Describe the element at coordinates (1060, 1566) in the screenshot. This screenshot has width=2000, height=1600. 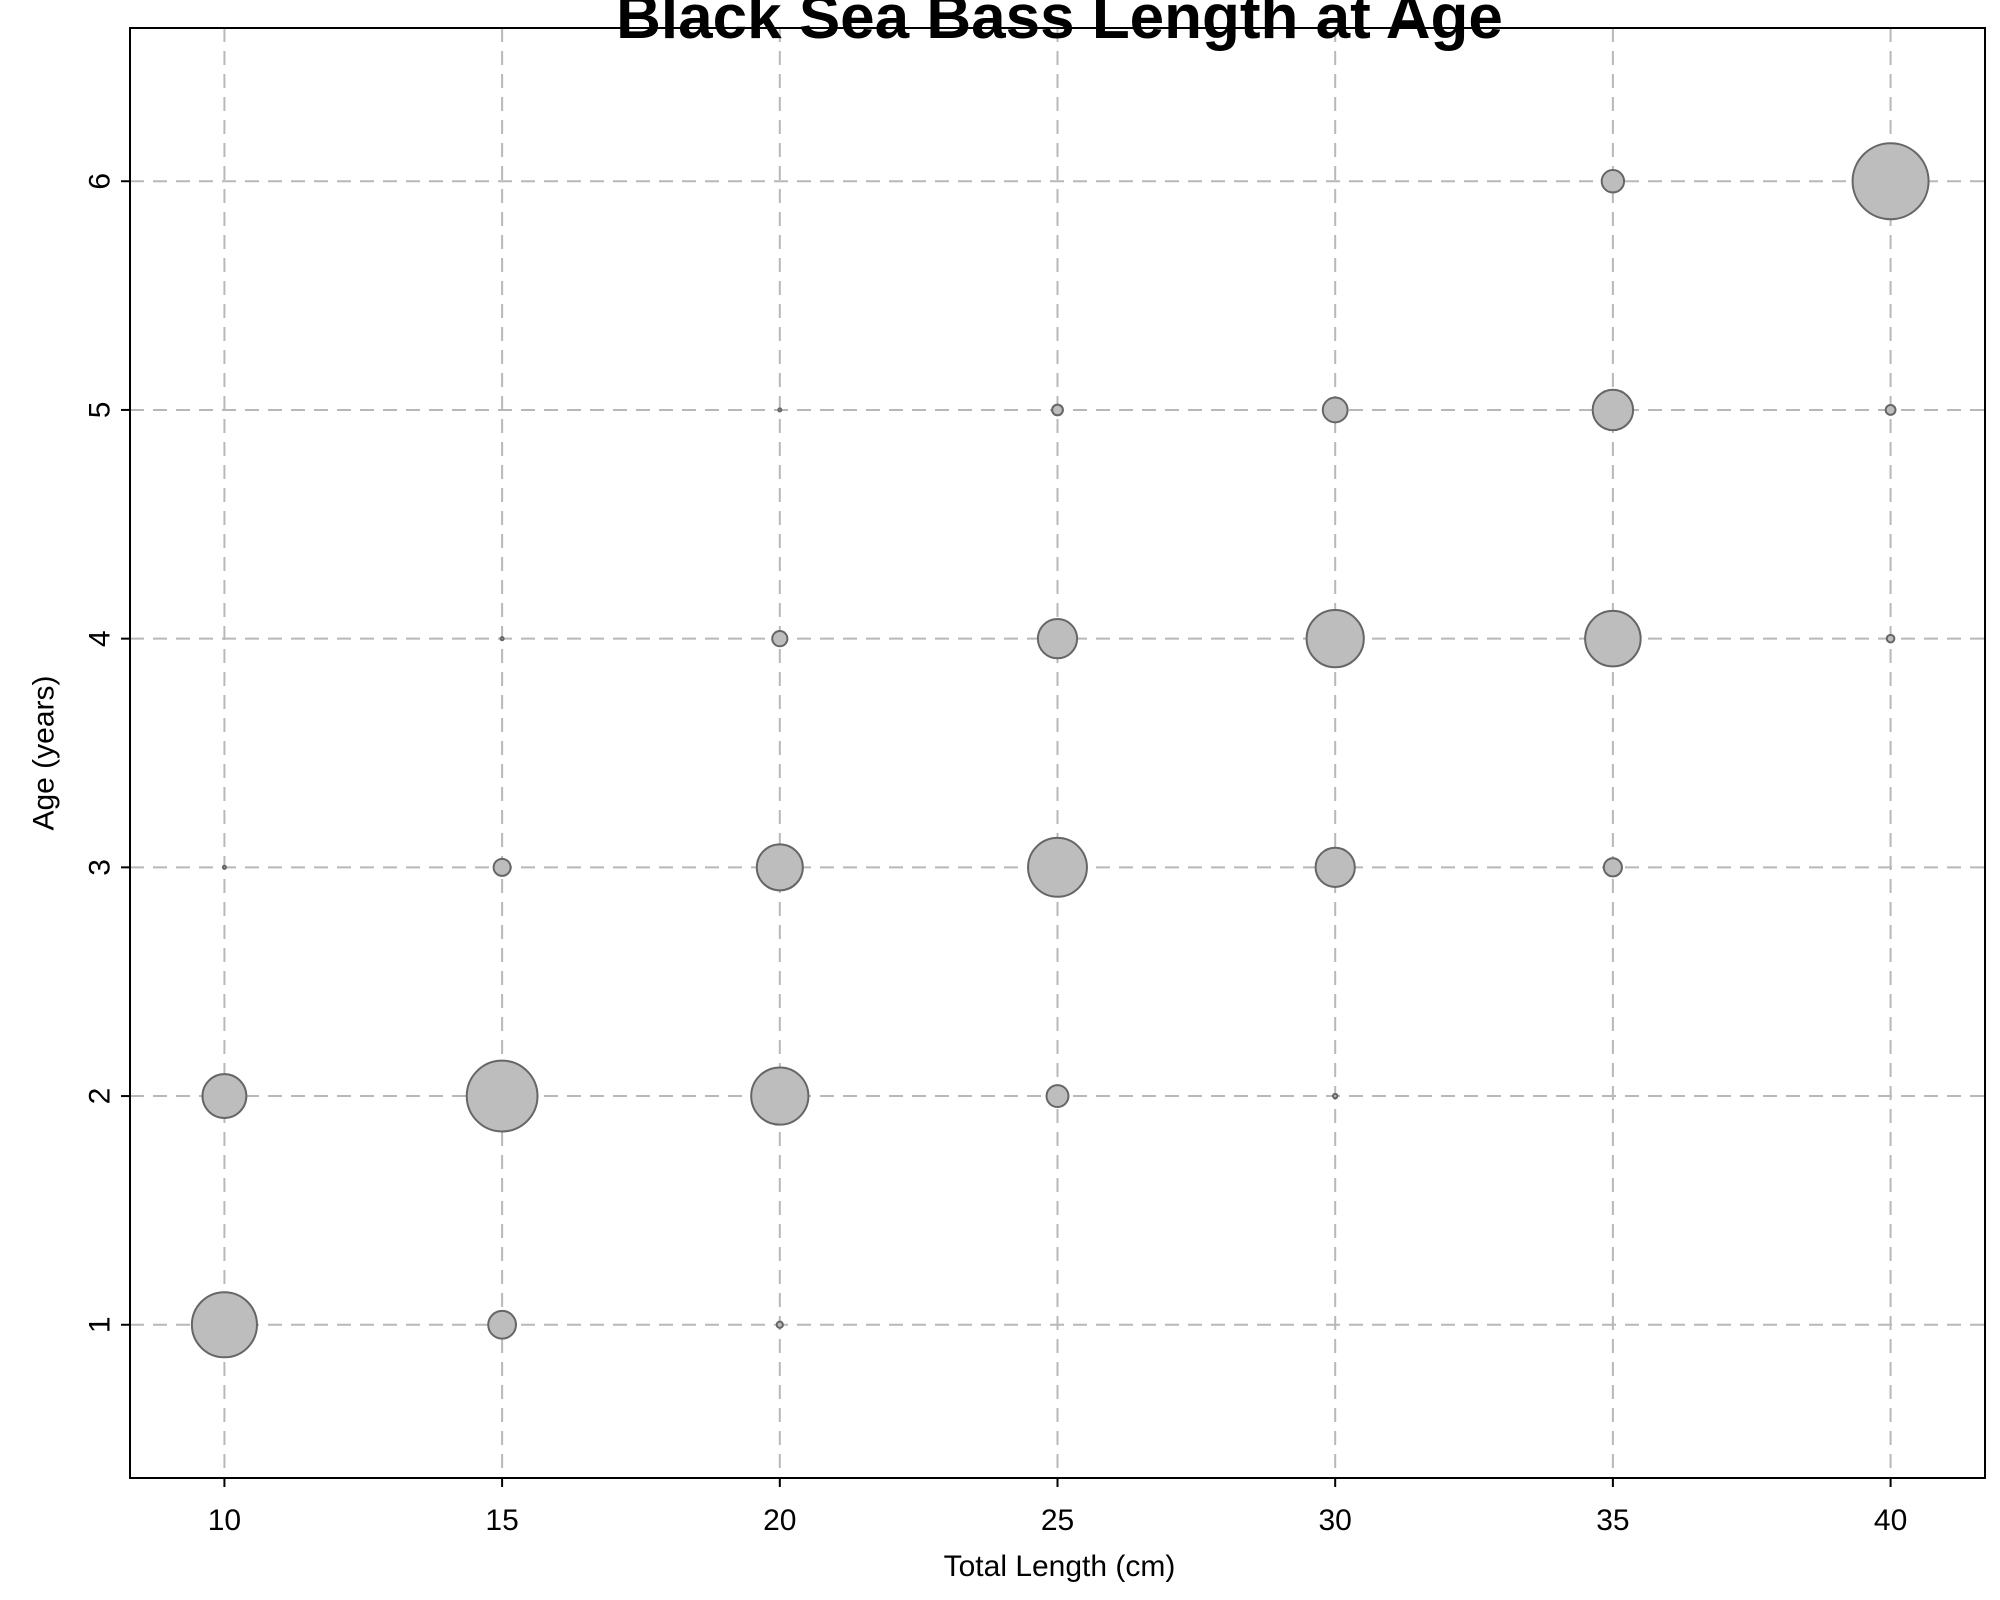
I see `x-axis-label: Total Length (cm)` at that location.